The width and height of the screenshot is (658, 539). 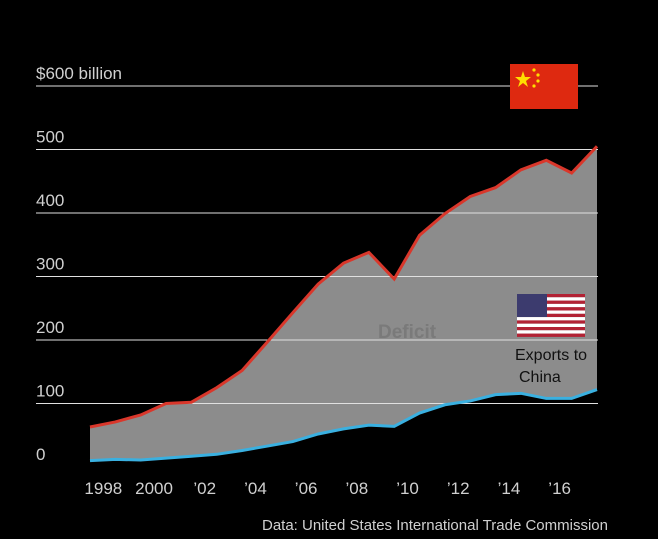 What do you see at coordinates (204, 488) in the screenshot?
I see `x-tick-label: ’02` at bounding box center [204, 488].